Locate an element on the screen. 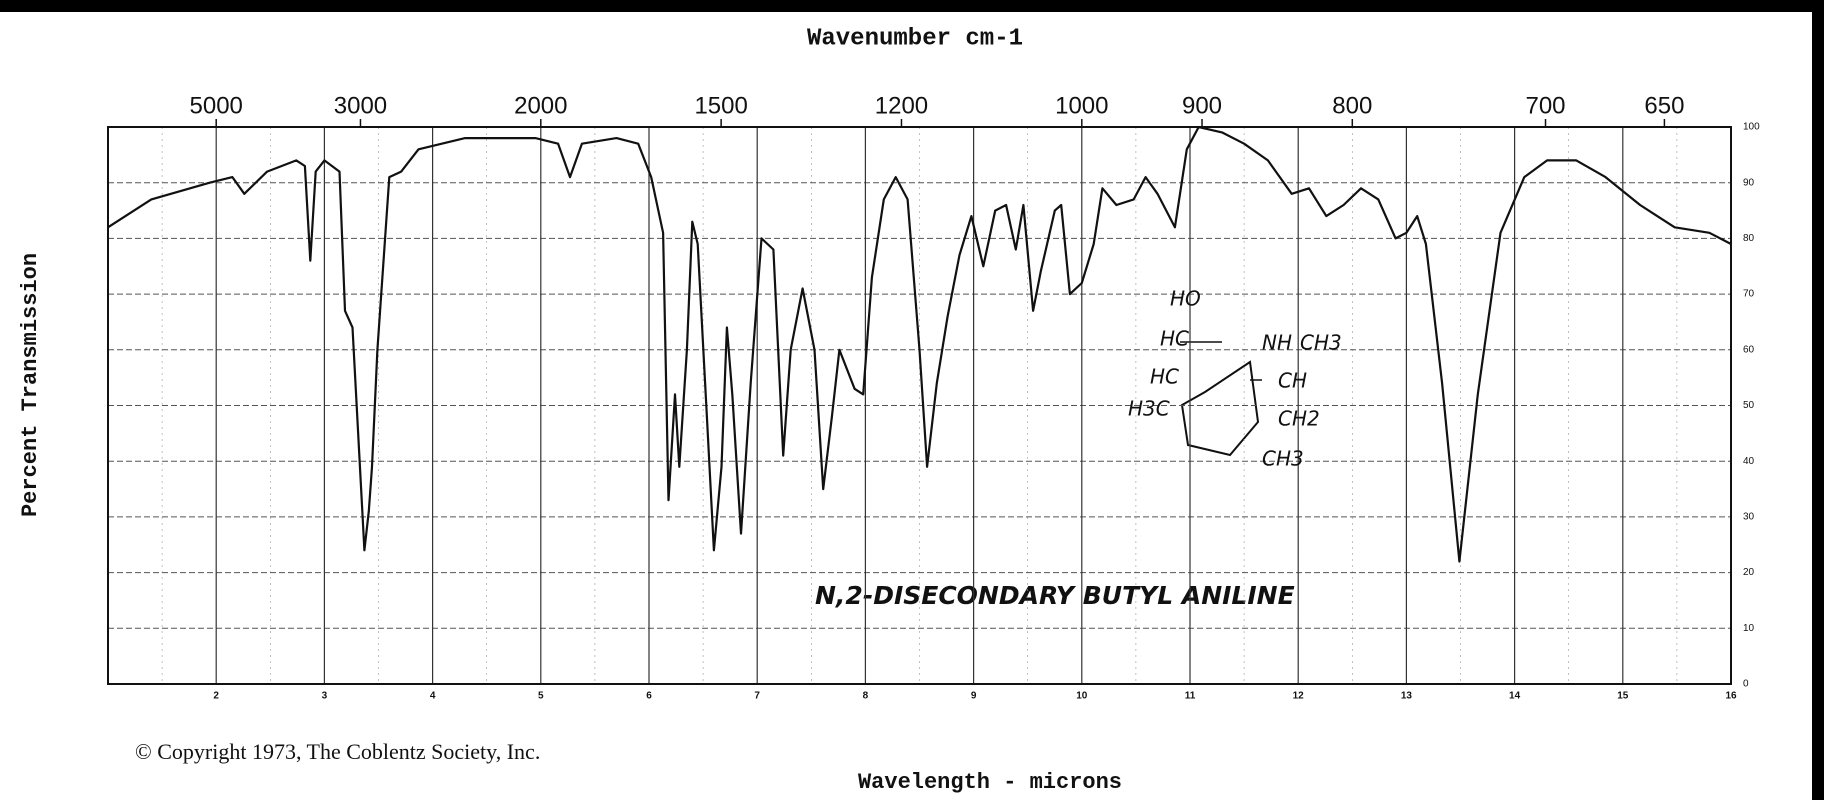 The height and width of the screenshot is (800, 1824). x2-tick-label: 800 is located at coordinates (1352, 105).